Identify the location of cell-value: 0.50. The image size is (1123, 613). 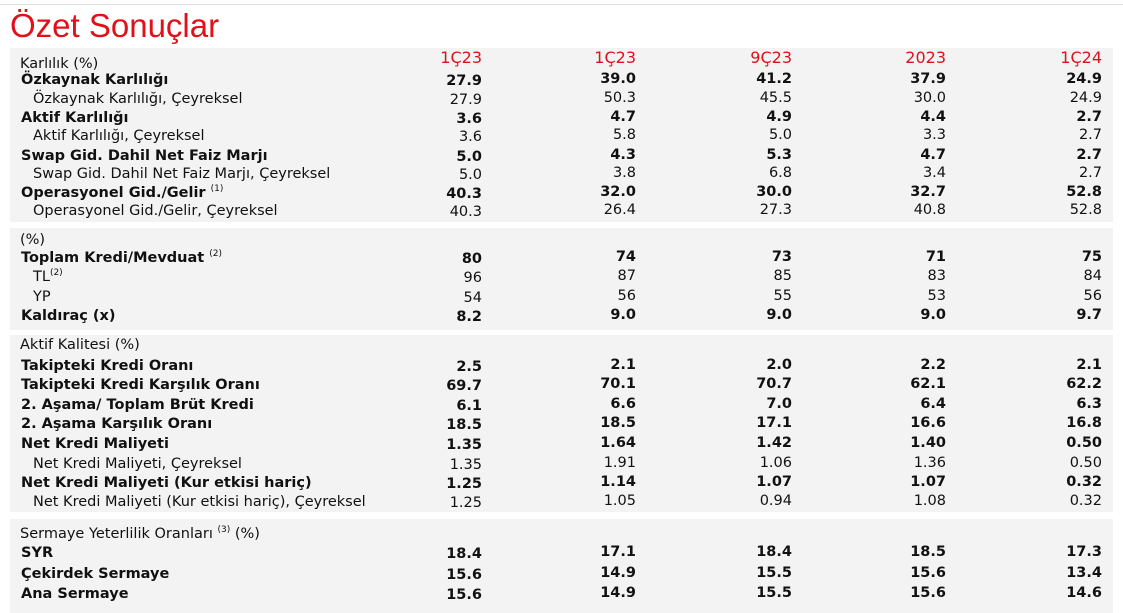
(1085, 463).